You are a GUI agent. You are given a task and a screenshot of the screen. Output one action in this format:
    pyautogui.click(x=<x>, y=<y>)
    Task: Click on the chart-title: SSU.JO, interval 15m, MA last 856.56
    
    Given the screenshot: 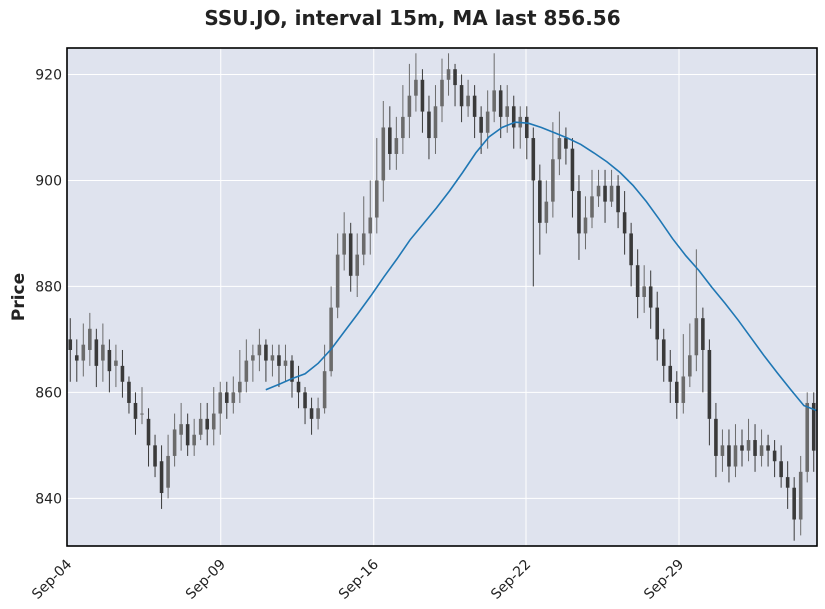 What is the action you would take?
    pyautogui.click(x=412, y=18)
    